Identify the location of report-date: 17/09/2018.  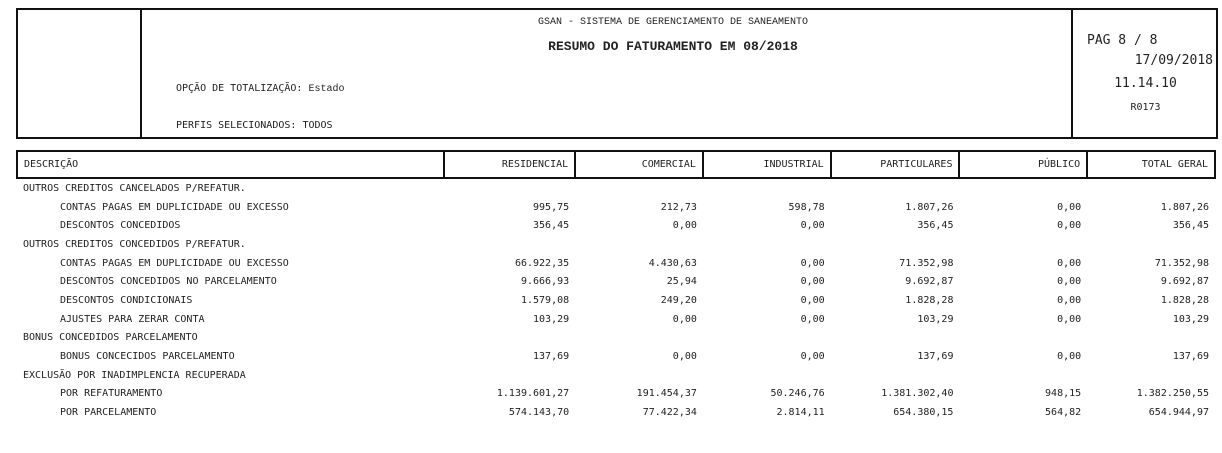
(1173, 60).